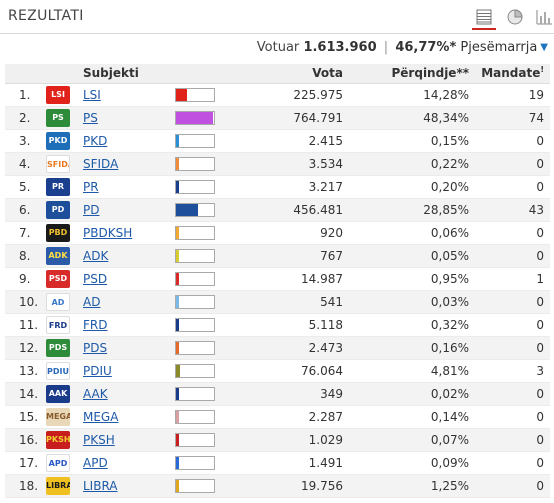 The height and width of the screenshot is (503, 554). Describe the element at coordinates (101, 163) in the screenshot. I see `party-name-link: SFIDA` at that location.